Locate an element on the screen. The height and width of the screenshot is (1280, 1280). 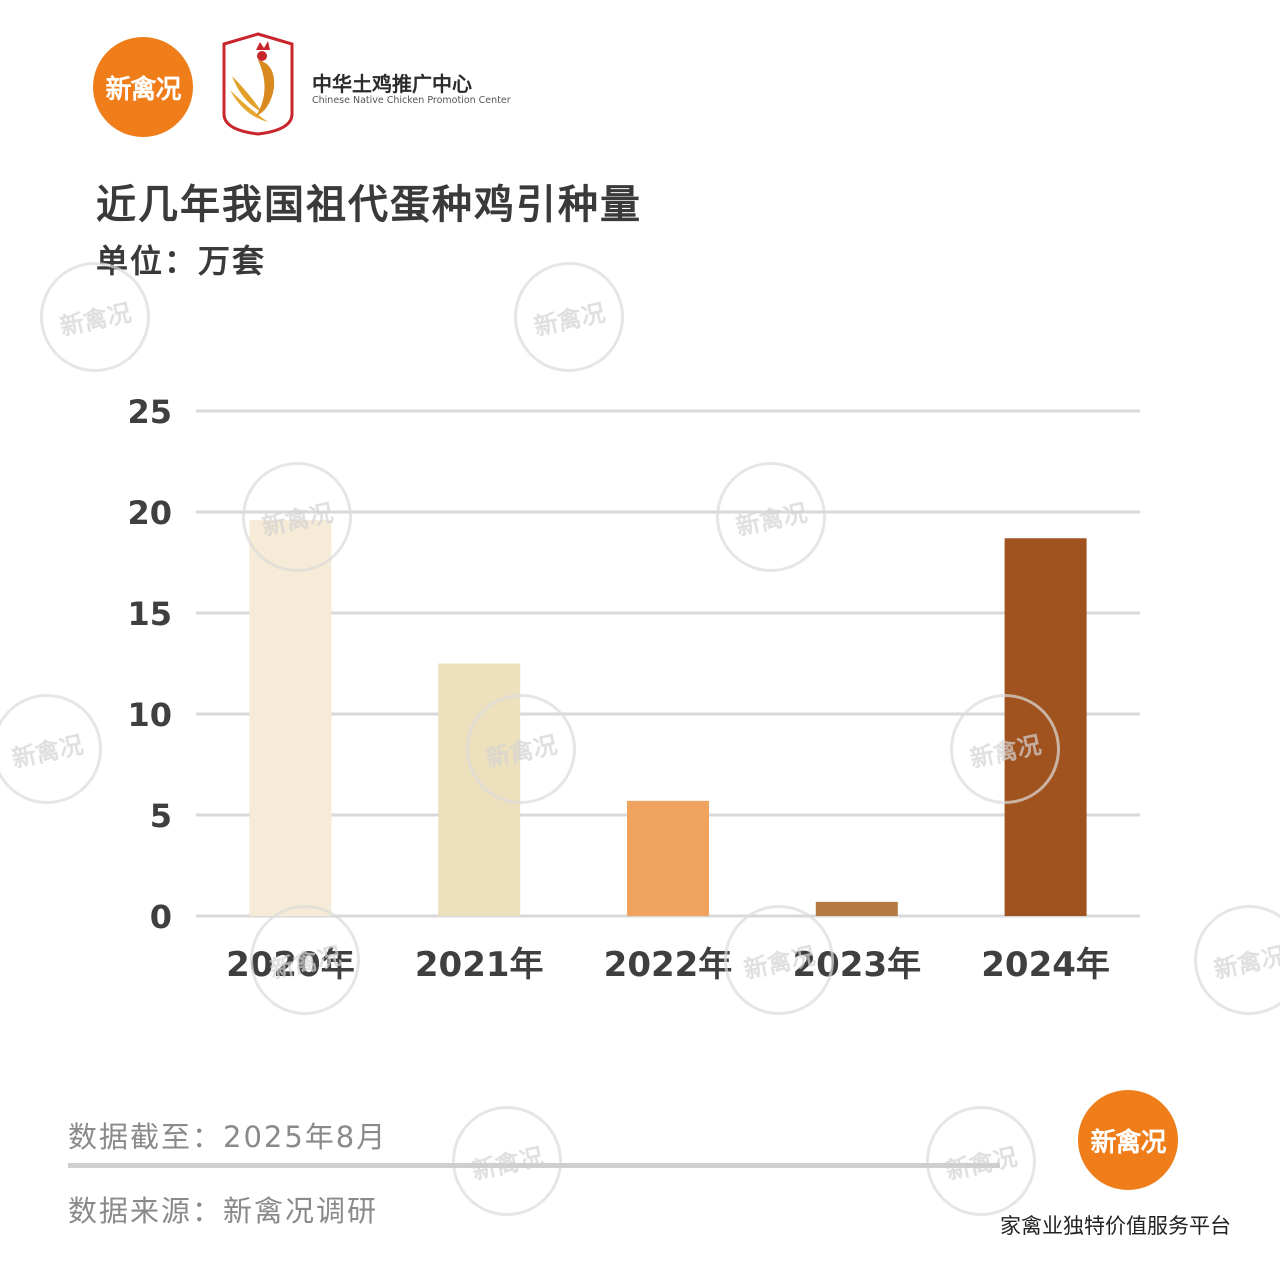
y-axis-ticks: 0 5 10 15 20 25 is located at coordinates (149, 664).